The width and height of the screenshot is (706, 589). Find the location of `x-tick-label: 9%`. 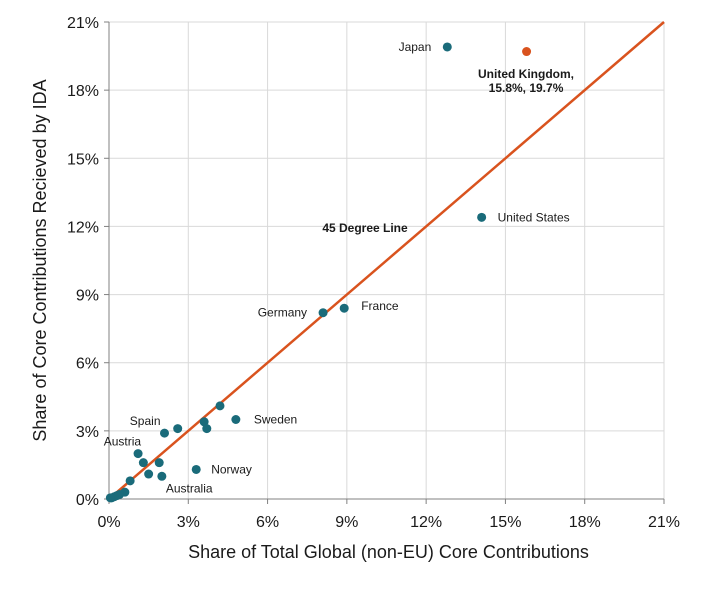

x-tick-label: 9% is located at coordinates (346, 522).